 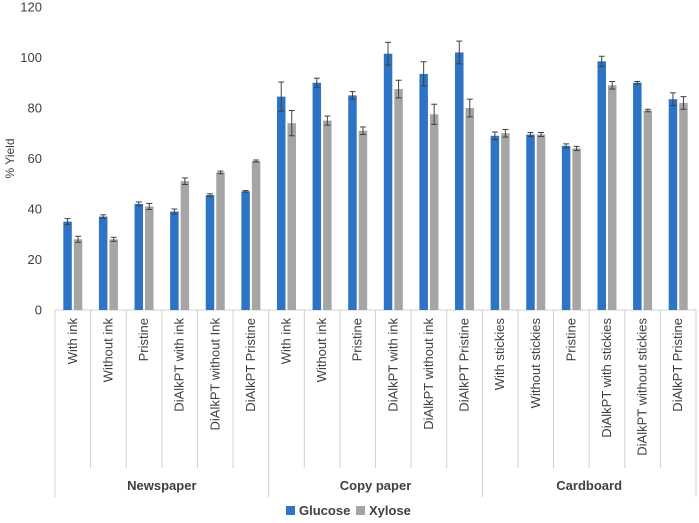 What do you see at coordinates (35, 108) in the screenshot?
I see `y-tick-label: 80` at bounding box center [35, 108].